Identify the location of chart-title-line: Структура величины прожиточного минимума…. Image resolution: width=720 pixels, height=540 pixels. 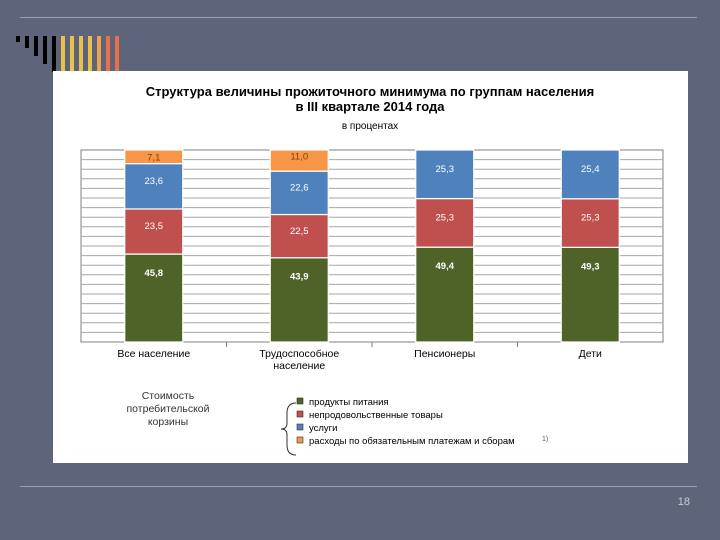
(370, 91).